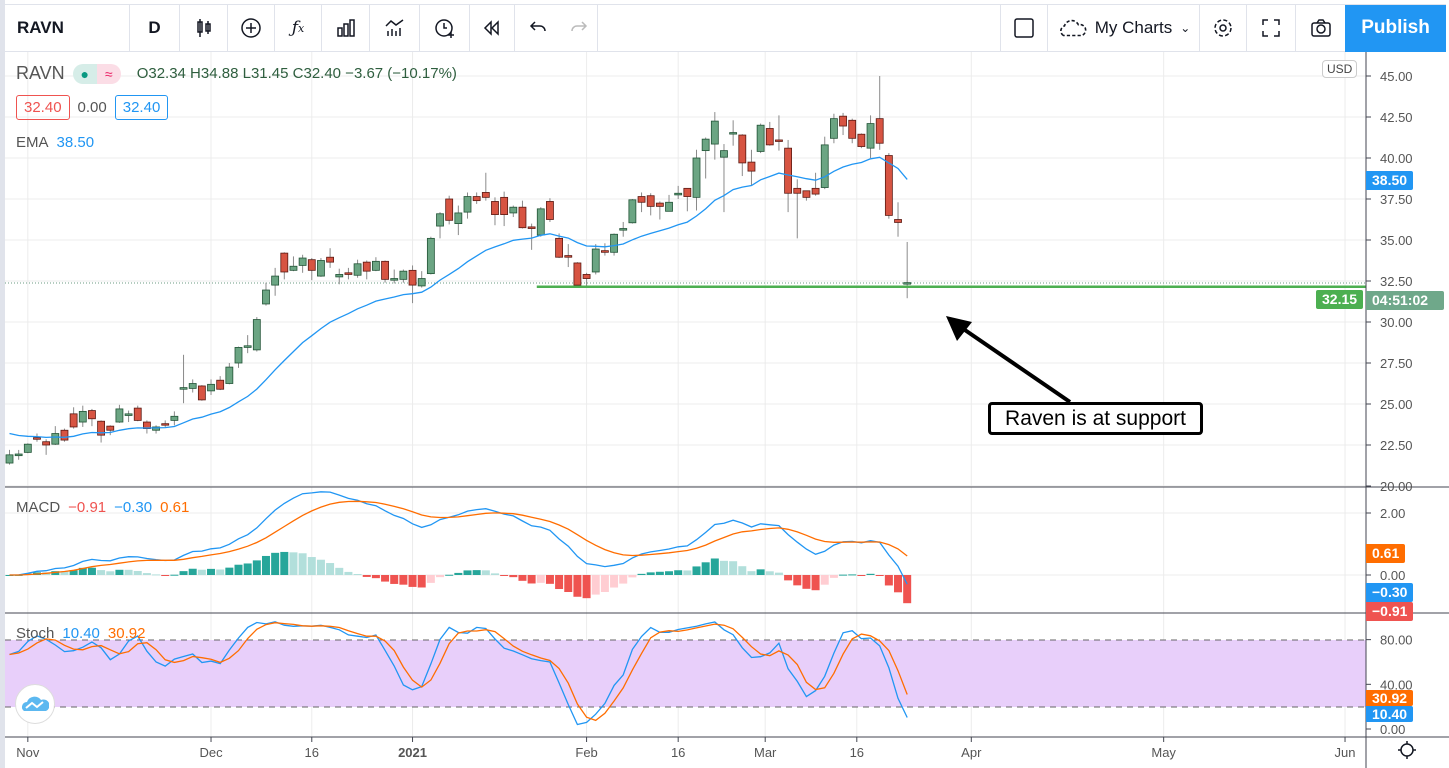 This screenshot has height=768, width=1449. Describe the element at coordinates (1009, 360) in the screenshot. I see `arrow` at that location.